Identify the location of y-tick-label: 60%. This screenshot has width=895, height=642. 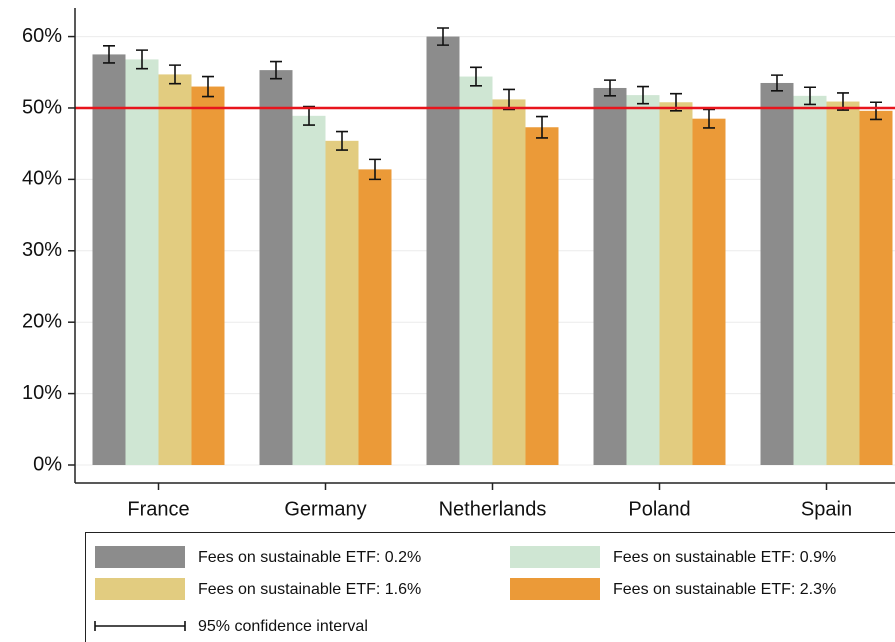
(42, 36).